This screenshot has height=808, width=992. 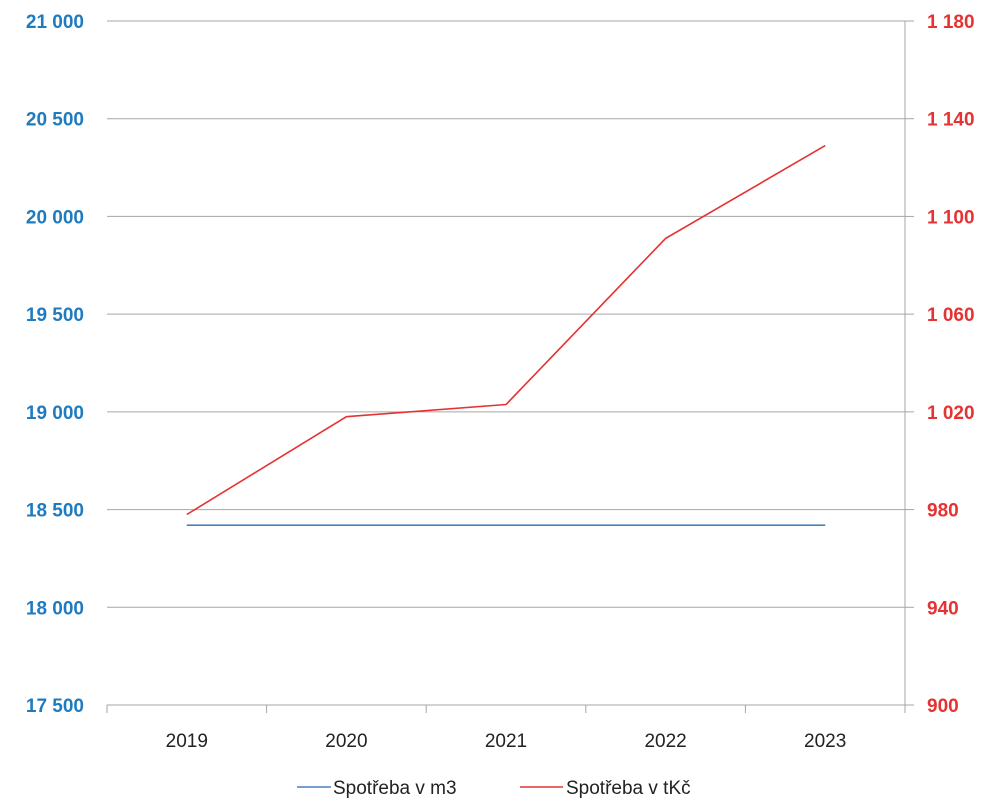 What do you see at coordinates (395, 788) in the screenshot?
I see `legend-label-spotreba-m3: Spotřeba v m3` at bounding box center [395, 788].